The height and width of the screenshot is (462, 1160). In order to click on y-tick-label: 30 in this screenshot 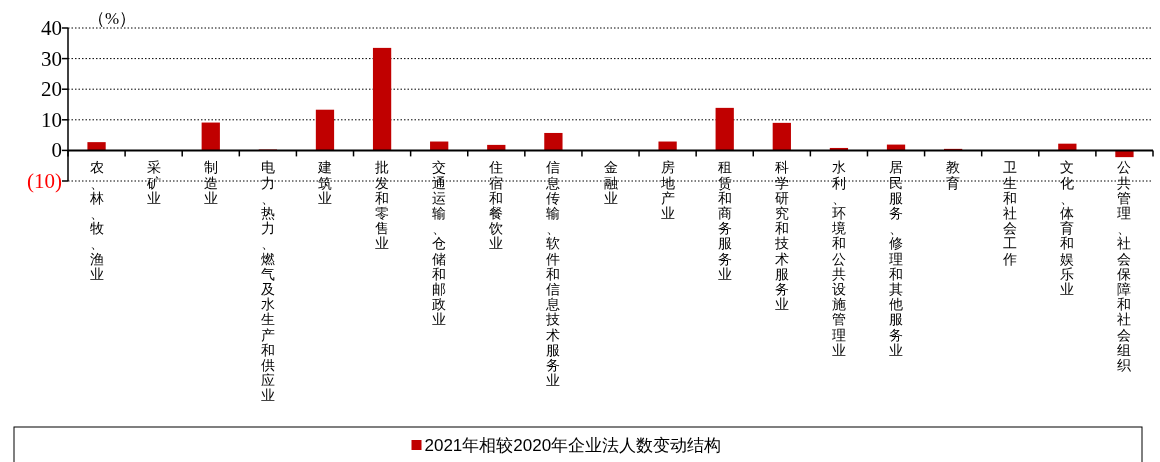, I will do `click(51, 58)`.